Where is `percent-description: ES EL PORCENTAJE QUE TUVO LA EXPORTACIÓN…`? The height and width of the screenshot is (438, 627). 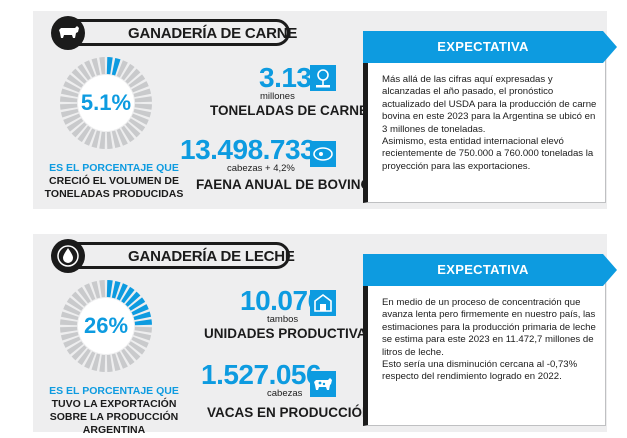
percent-description: ES EL PORCENTAJE QUE TUVO LA EXPORTACIÓN… is located at coordinates (114, 411).